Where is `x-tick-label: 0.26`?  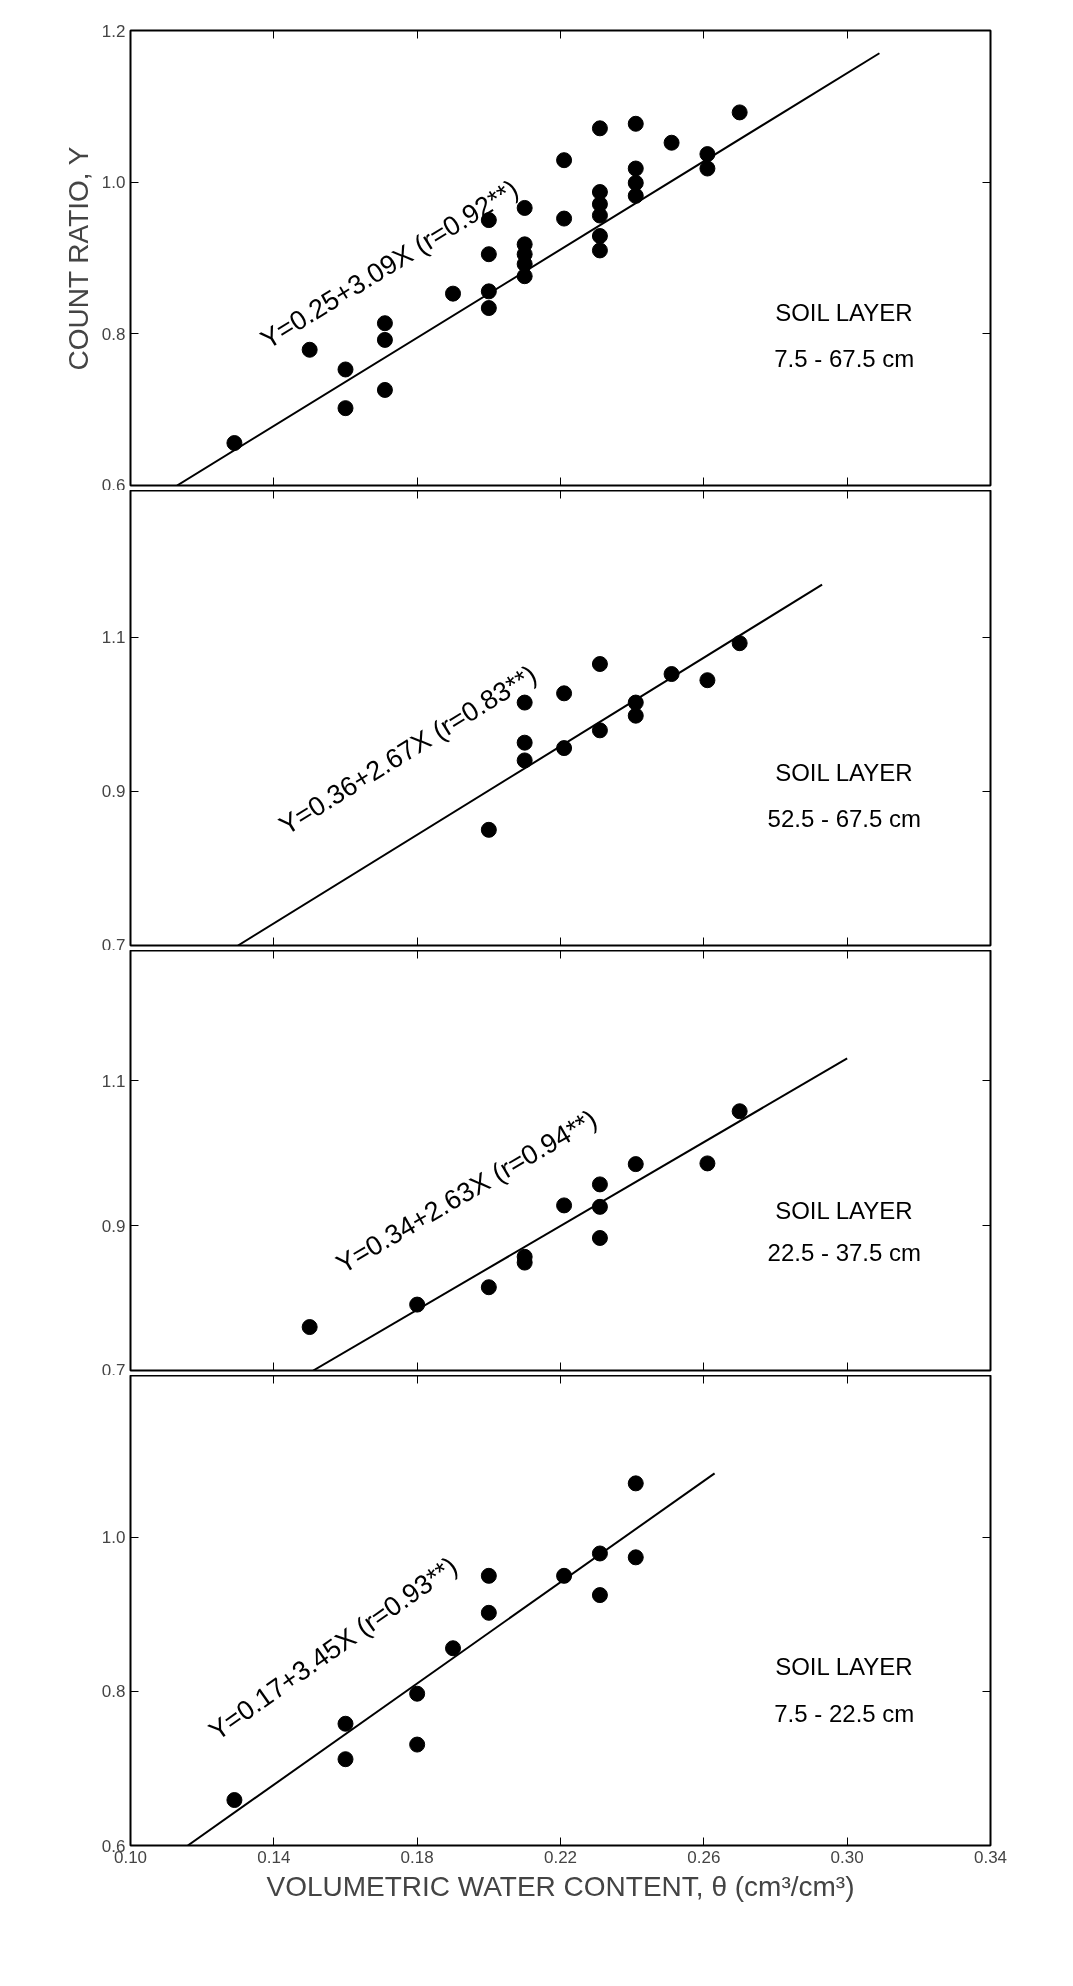
x-tick-label: 0.26 is located at coordinates (704, 1857).